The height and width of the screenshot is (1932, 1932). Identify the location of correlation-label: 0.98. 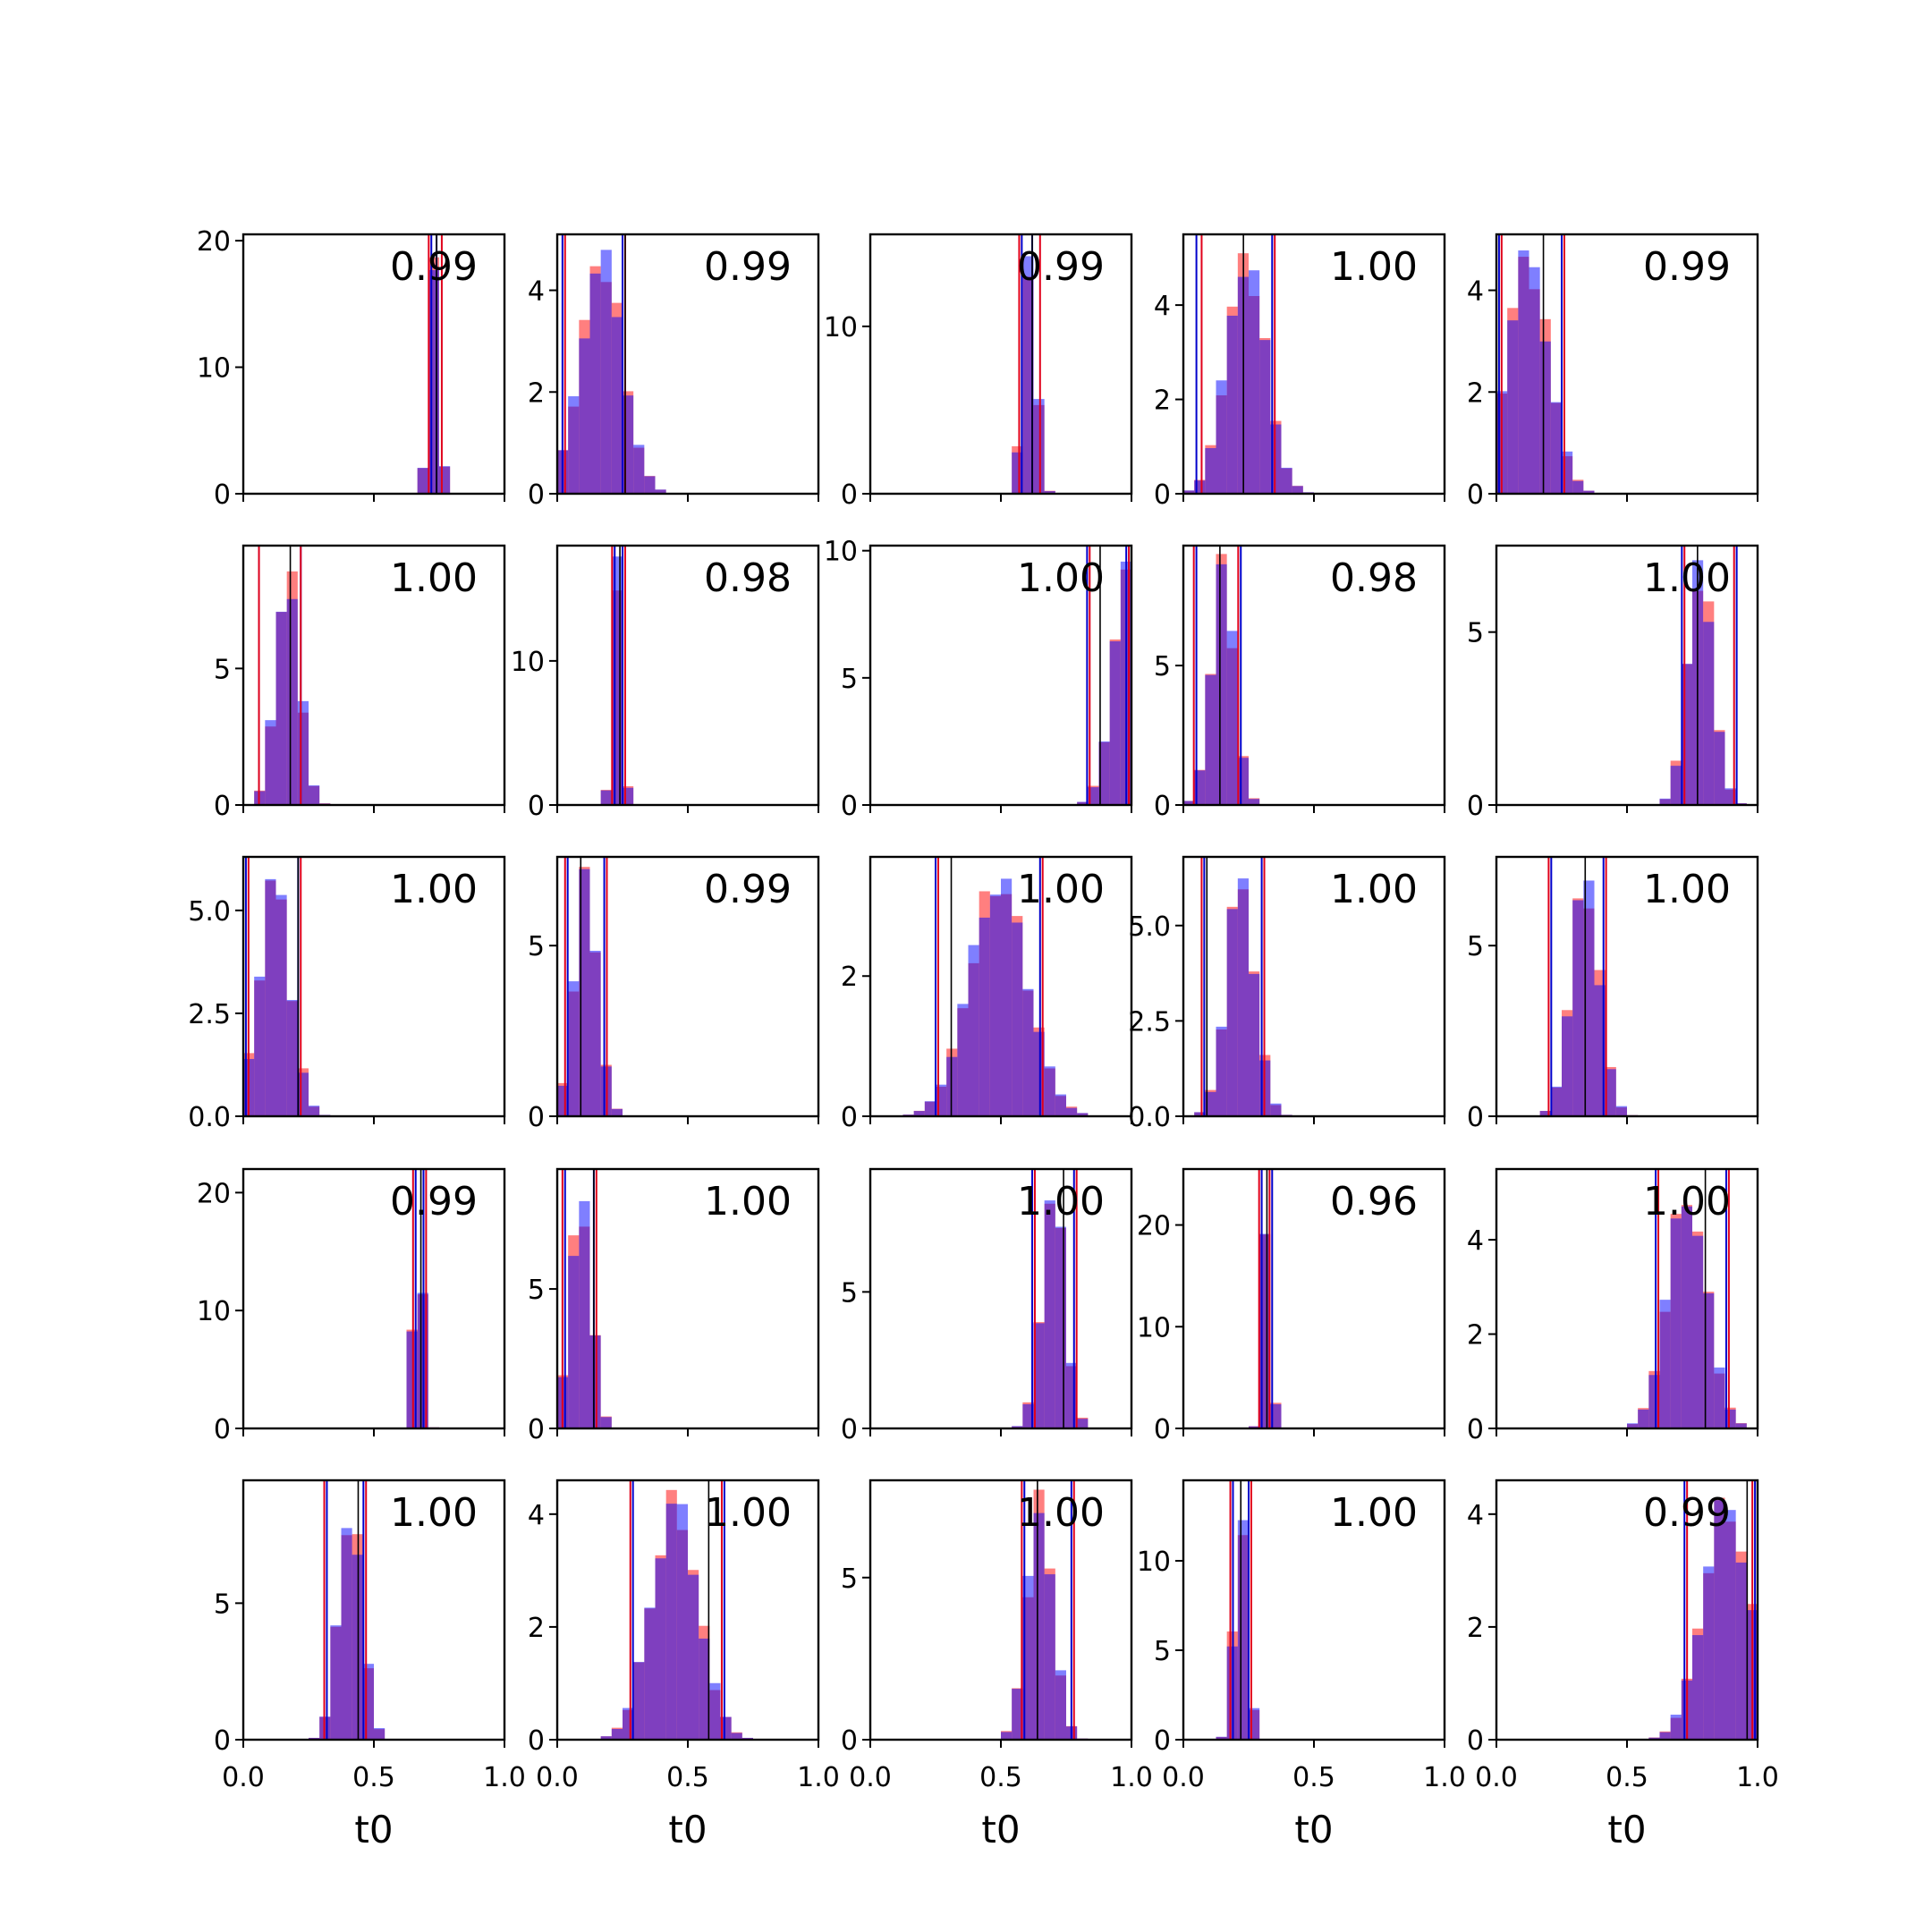
(748, 578).